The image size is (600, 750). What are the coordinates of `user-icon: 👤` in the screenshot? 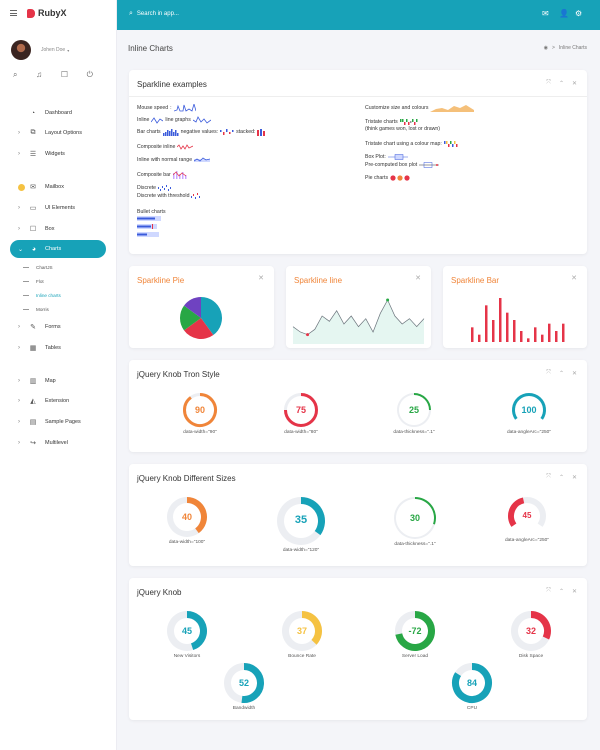 It's located at (564, 13).